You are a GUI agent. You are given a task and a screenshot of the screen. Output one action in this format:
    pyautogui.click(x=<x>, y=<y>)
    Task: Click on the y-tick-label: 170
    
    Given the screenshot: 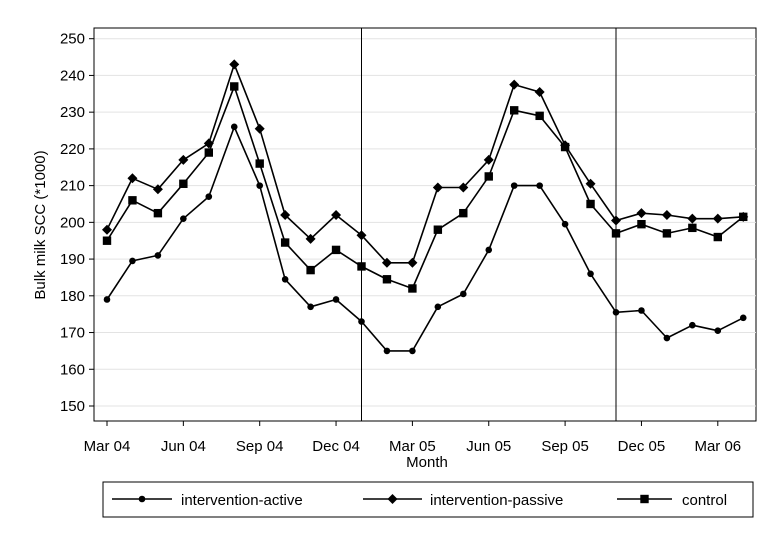 What is the action you would take?
    pyautogui.click(x=72, y=333)
    